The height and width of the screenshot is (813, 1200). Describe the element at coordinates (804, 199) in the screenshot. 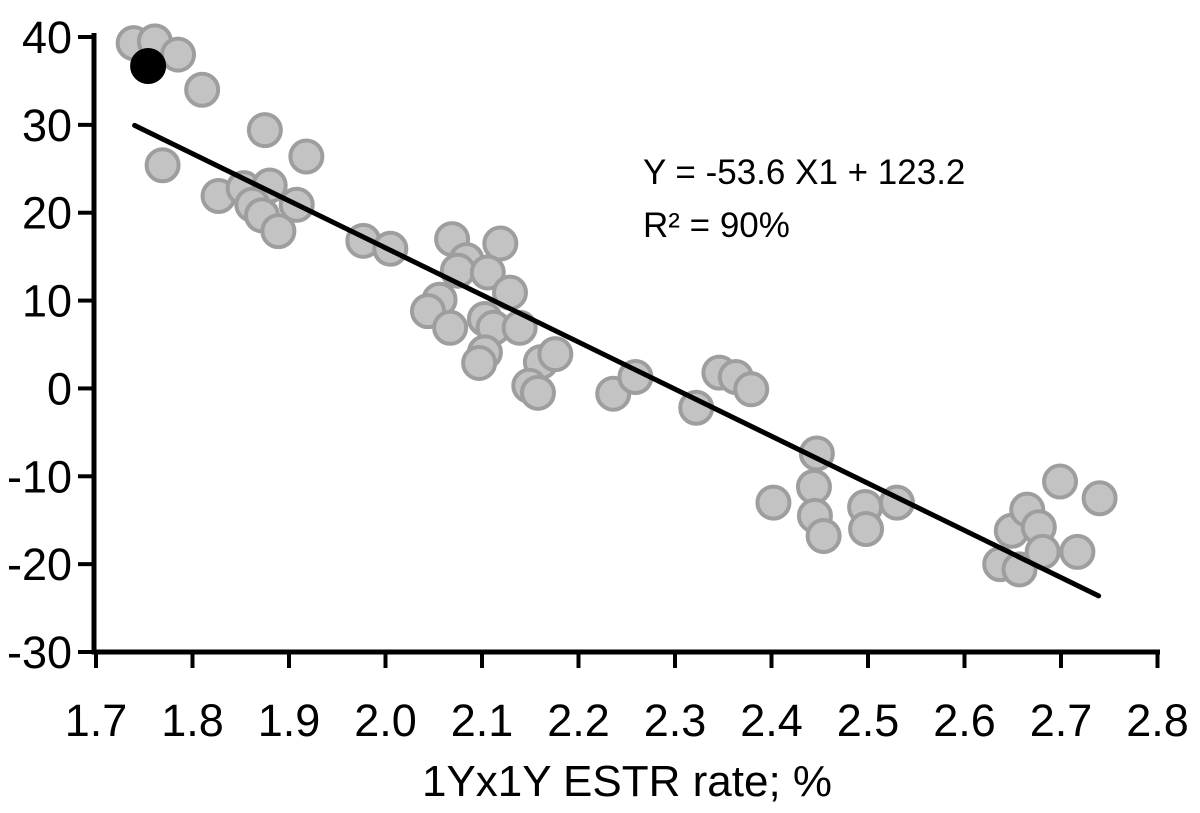

I see `regression-annotation: Y = -53.6 X1 + 123.2 R² = 90%` at that location.